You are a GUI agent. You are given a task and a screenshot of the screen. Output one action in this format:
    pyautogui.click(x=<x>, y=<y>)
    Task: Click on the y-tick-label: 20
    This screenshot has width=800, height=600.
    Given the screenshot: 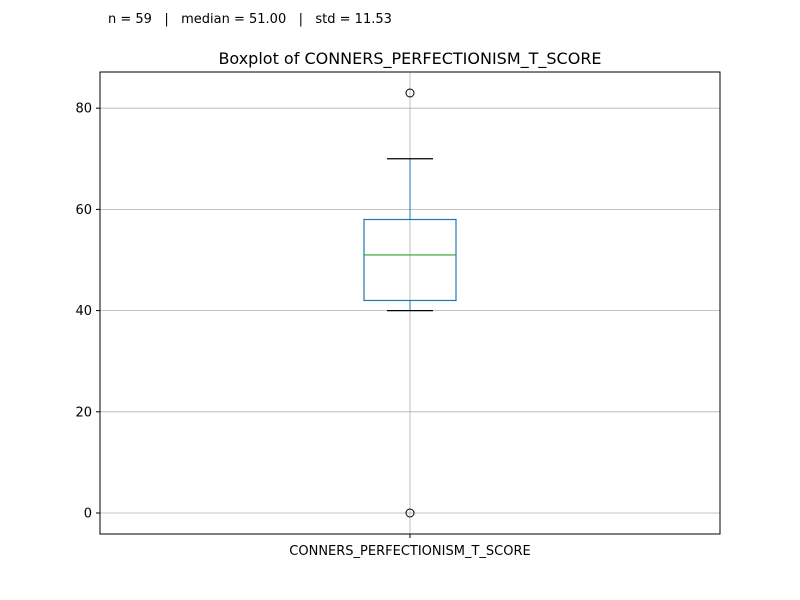 What is the action you would take?
    pyautogui.click(x=83, y=412)
    